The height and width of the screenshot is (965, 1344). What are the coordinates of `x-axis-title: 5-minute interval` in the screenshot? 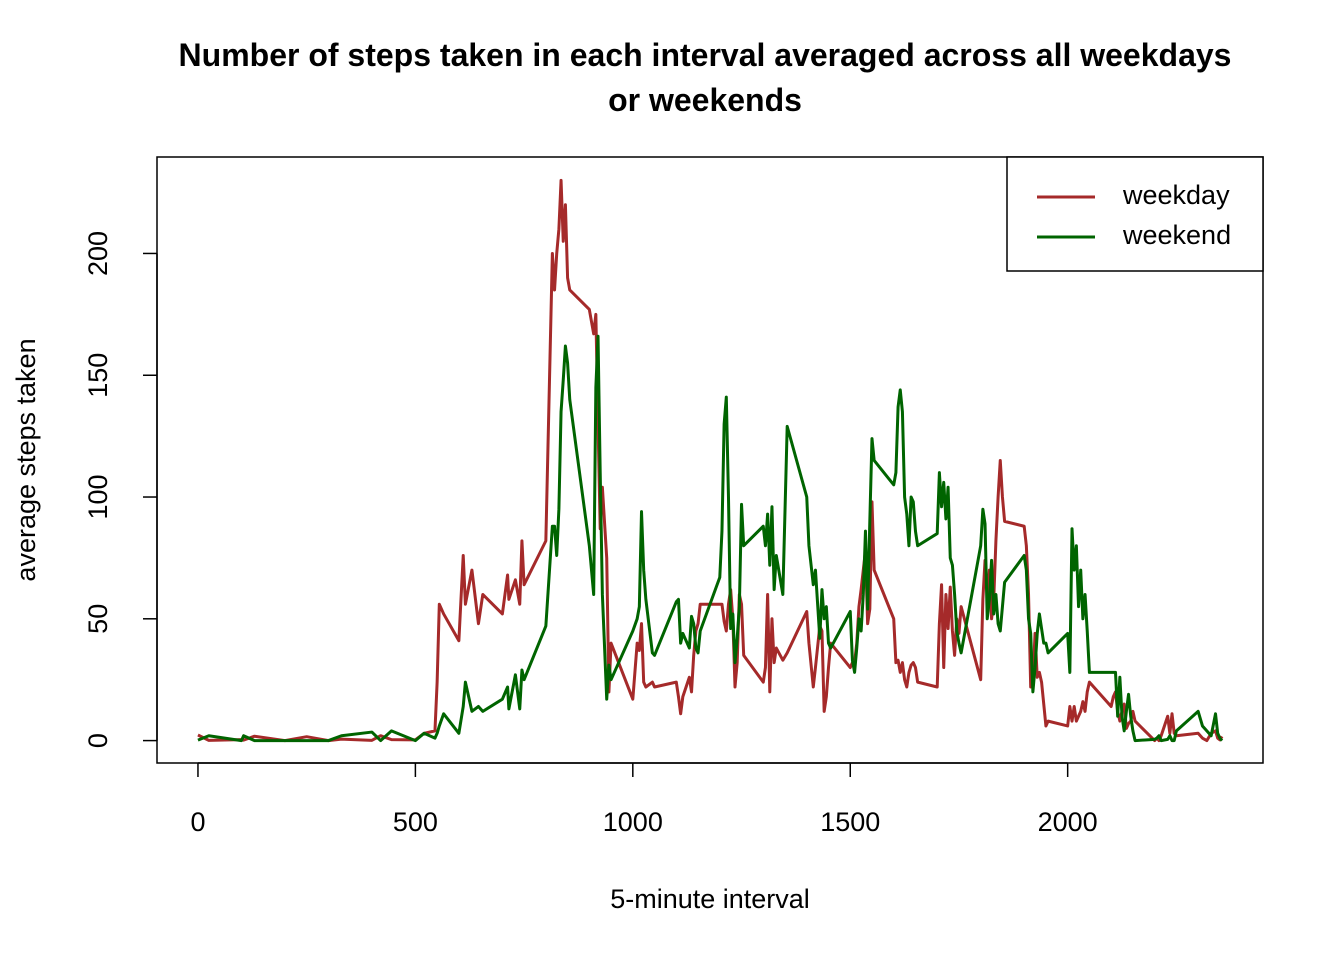 It's located at (710, 899).